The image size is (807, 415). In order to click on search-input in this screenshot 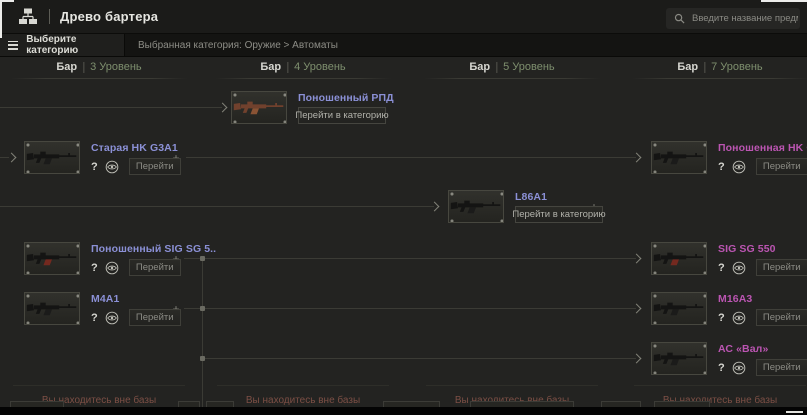, I will do `click(745, 18)`.